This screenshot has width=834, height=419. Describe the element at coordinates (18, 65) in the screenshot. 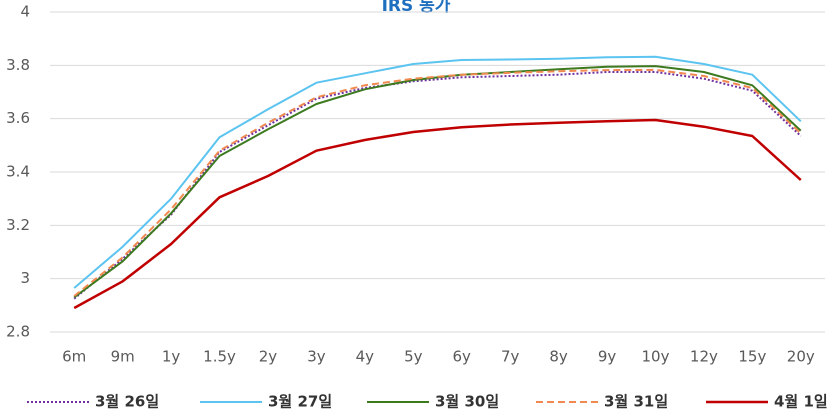

I see `y-tick-label: 3.8` at that location.